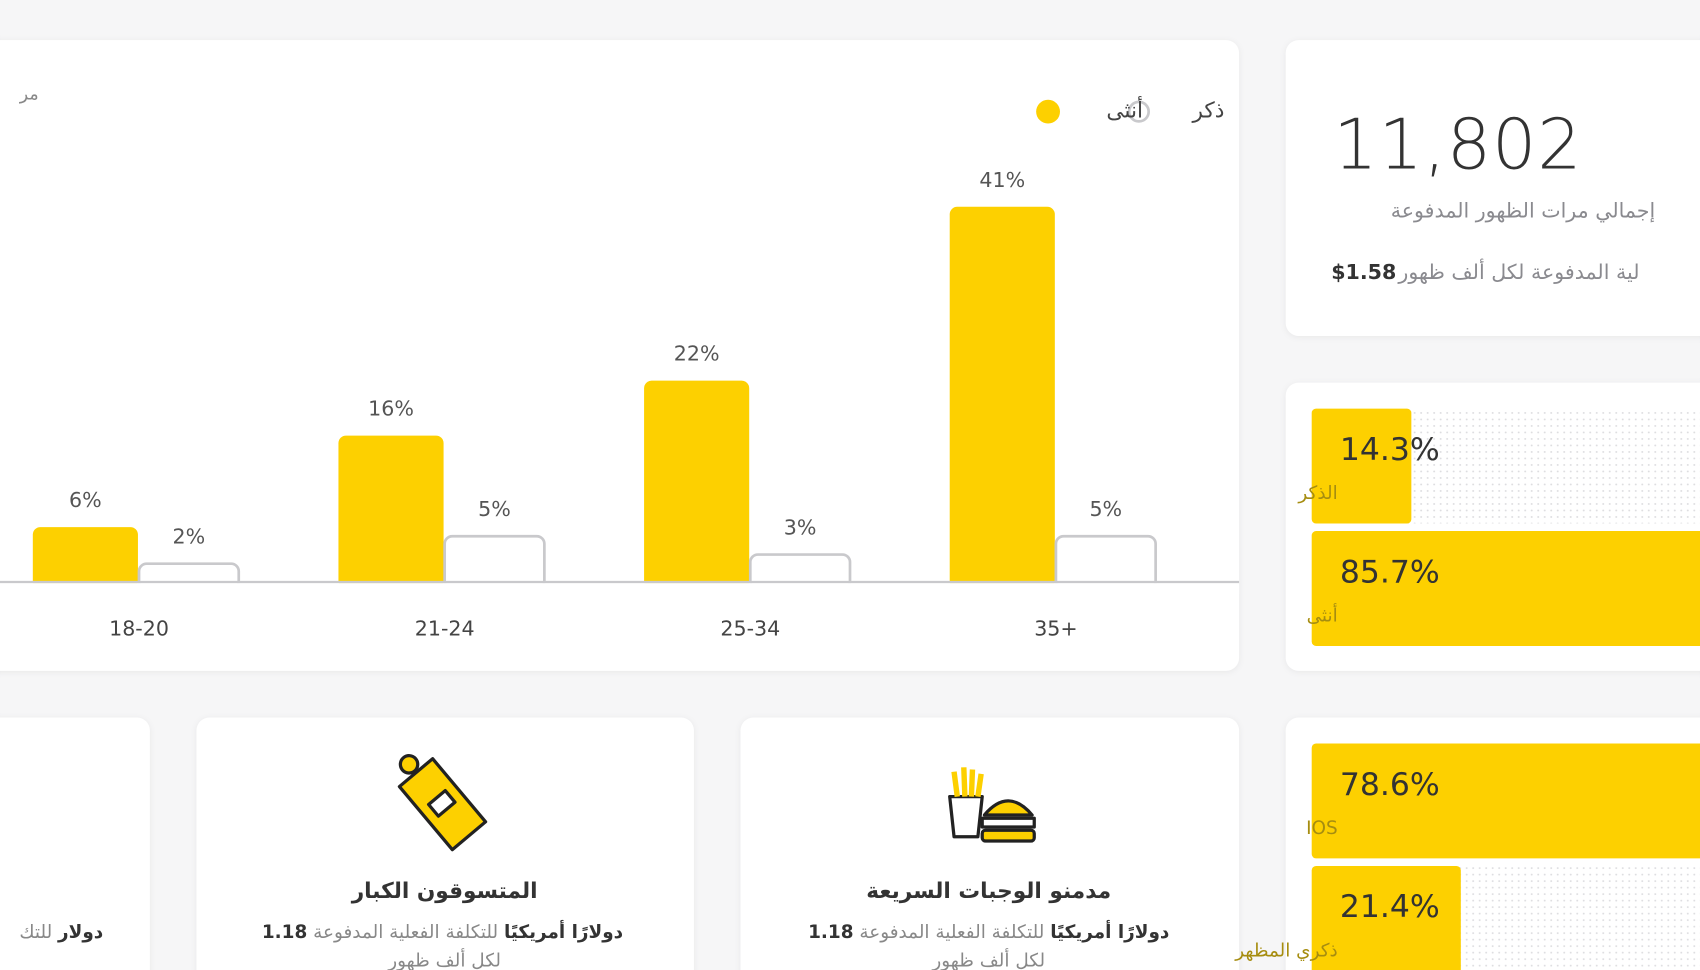 Image resolution: width=1700 pixels, height=970 pixels. What do you see at coordinates (80, 932) in the screenshot?
I see `card-cost-lead: دولار` at bounding box center [80, 932].